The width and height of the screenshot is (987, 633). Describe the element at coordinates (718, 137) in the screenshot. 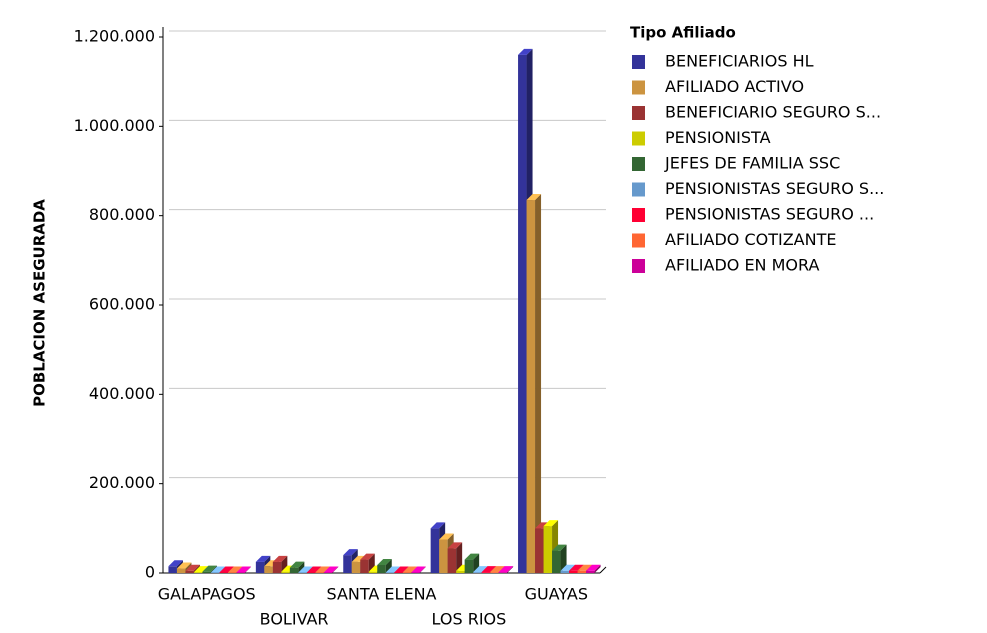

I see `legend-label: PENSIONISTA` at that location.